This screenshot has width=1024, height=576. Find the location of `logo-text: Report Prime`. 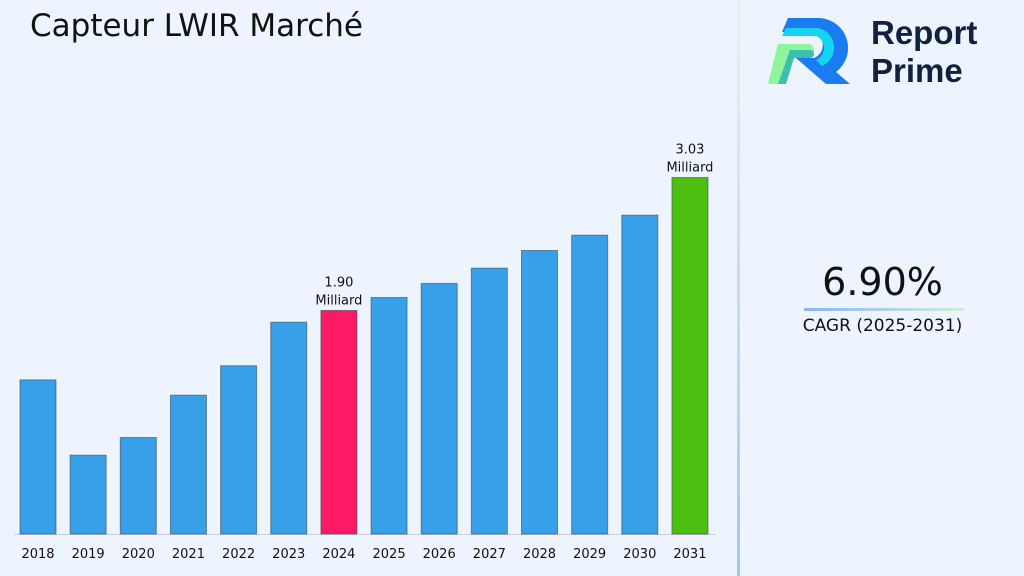

logo-text: Report Prime is located at coordinates (924, 52).